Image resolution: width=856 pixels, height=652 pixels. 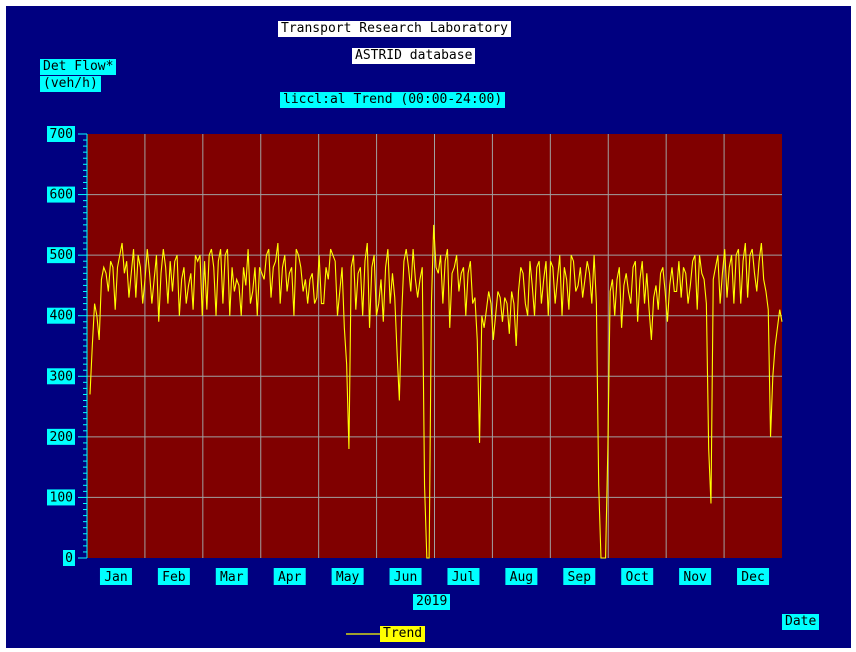 What do you see at coordinates (403, 634) in the screenshot?
I see `legend-label: Trend` at bounding box center [403, 634].